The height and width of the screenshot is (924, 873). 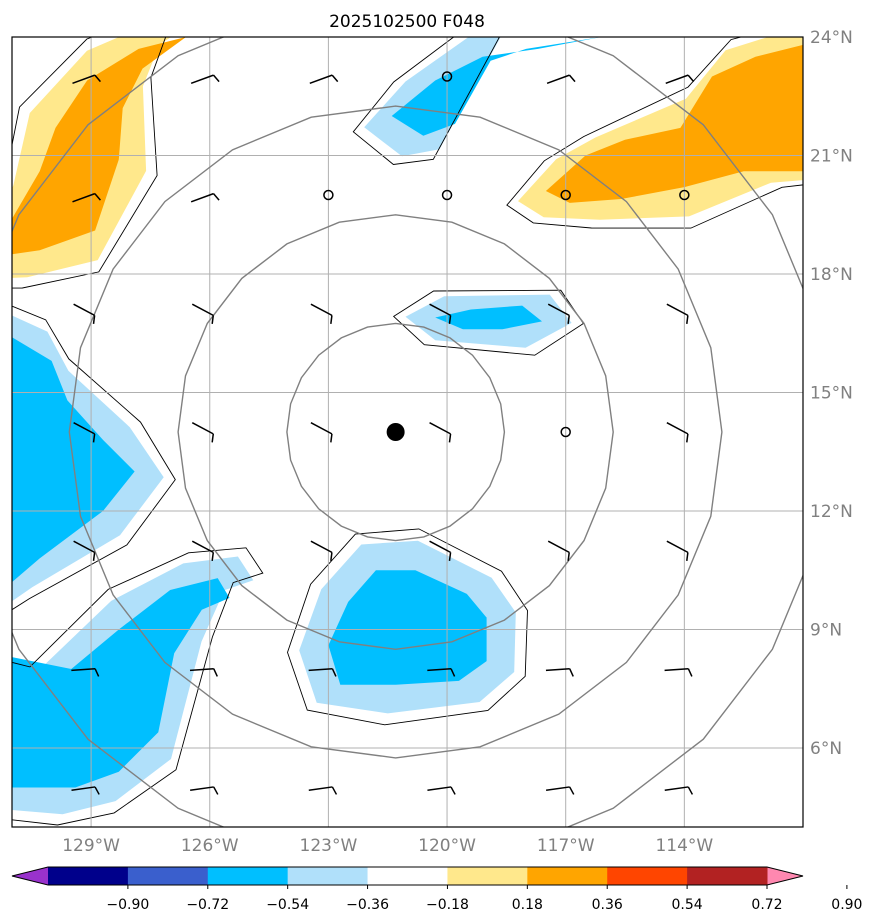 What do you see at coordinates (826, 631) in the screenshot?
I see `y-tick-label: 9°N` at bounding box center [826, 631].